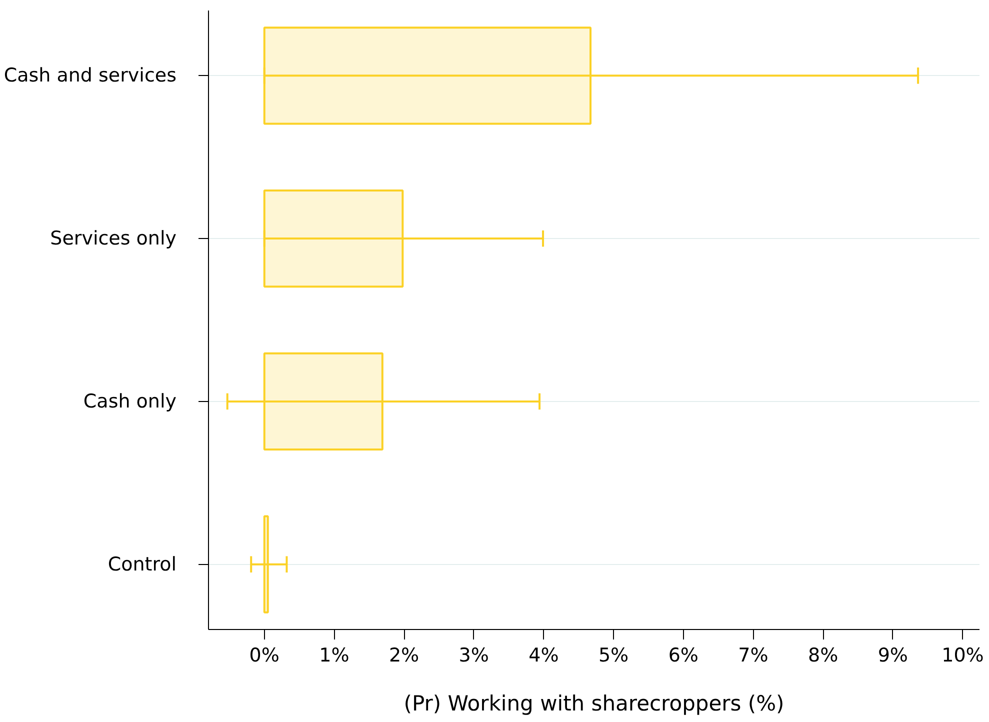 Image resolution: width=989 pixels, height=722 pixels. What do you see at coordinates (963, 655) in the screenshot?
I see `x-tick-label: 10%` at bounding box center [963, 655].